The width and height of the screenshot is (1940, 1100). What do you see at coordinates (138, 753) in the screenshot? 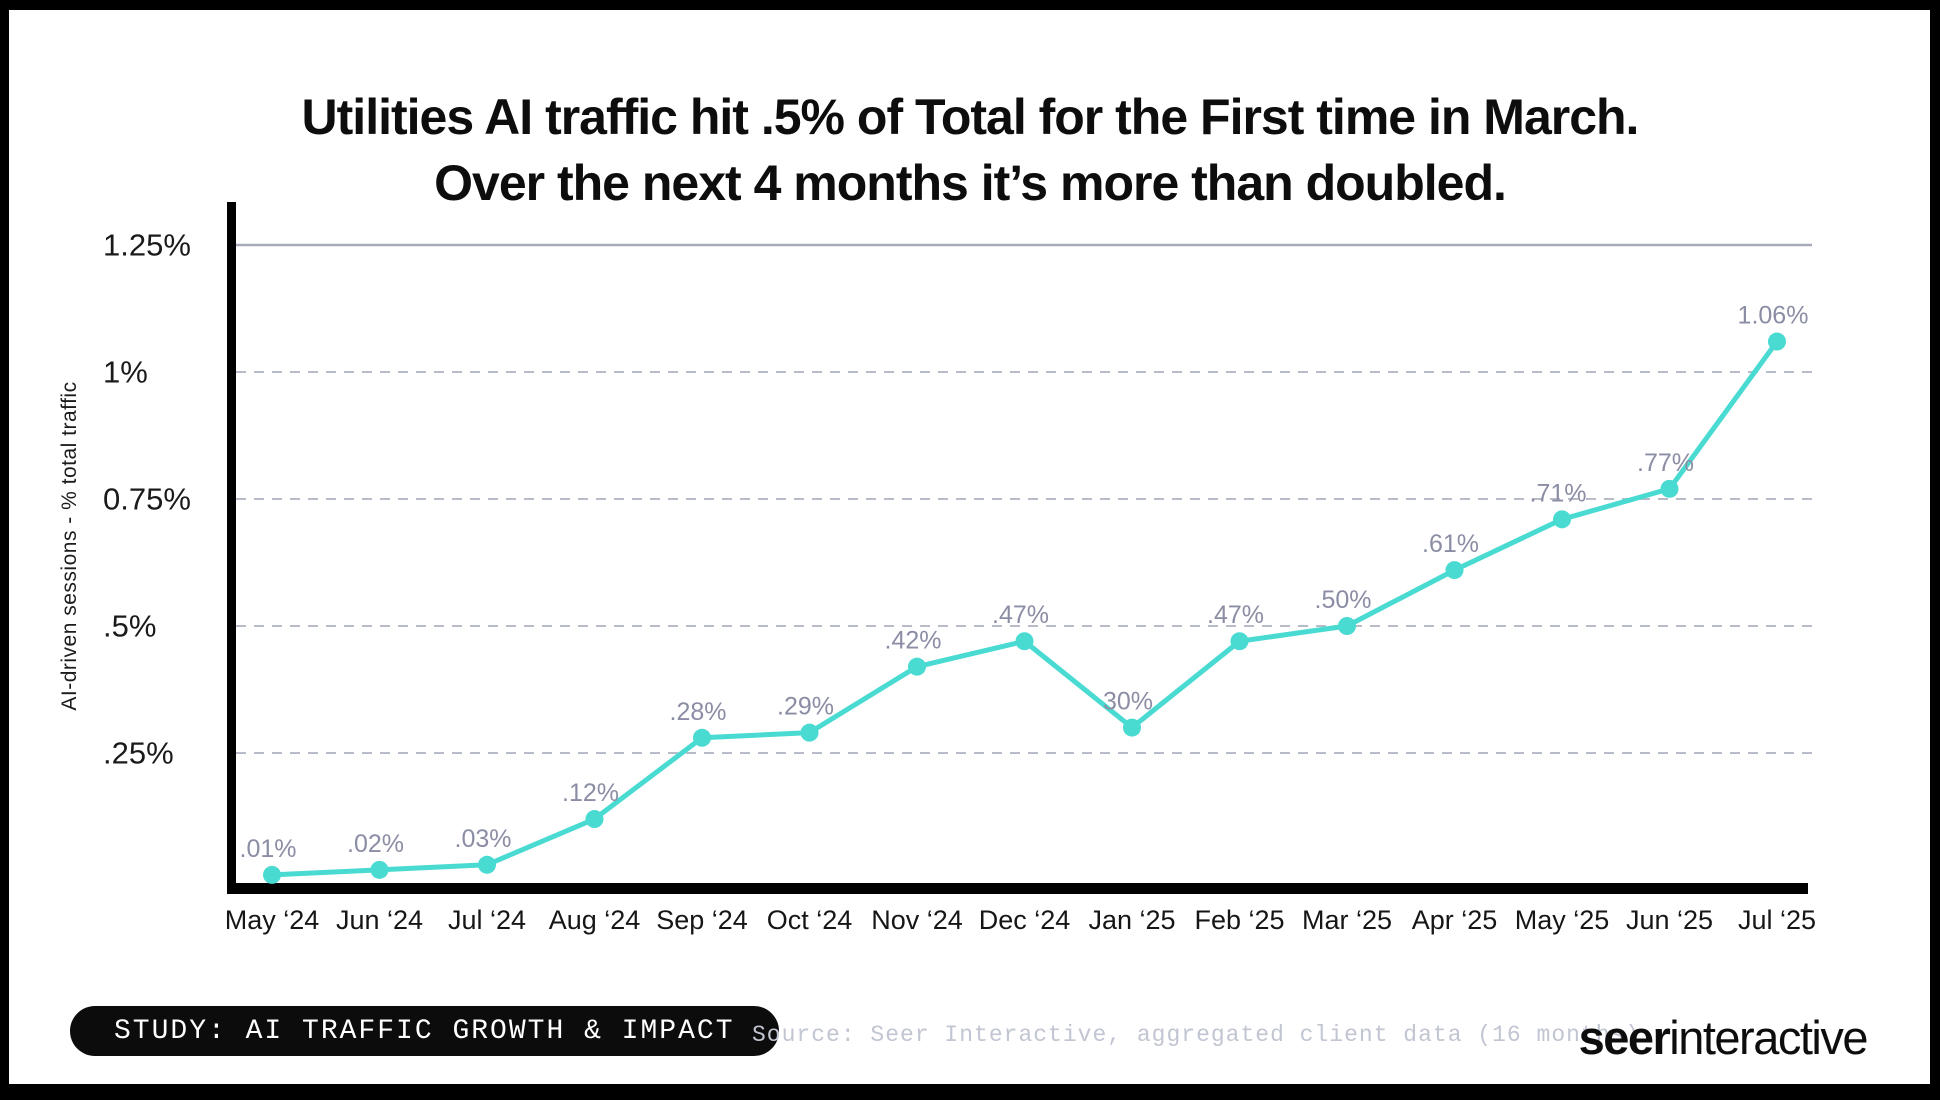
I see `y-tick-label: .25%` at bounding box center [138, 753].